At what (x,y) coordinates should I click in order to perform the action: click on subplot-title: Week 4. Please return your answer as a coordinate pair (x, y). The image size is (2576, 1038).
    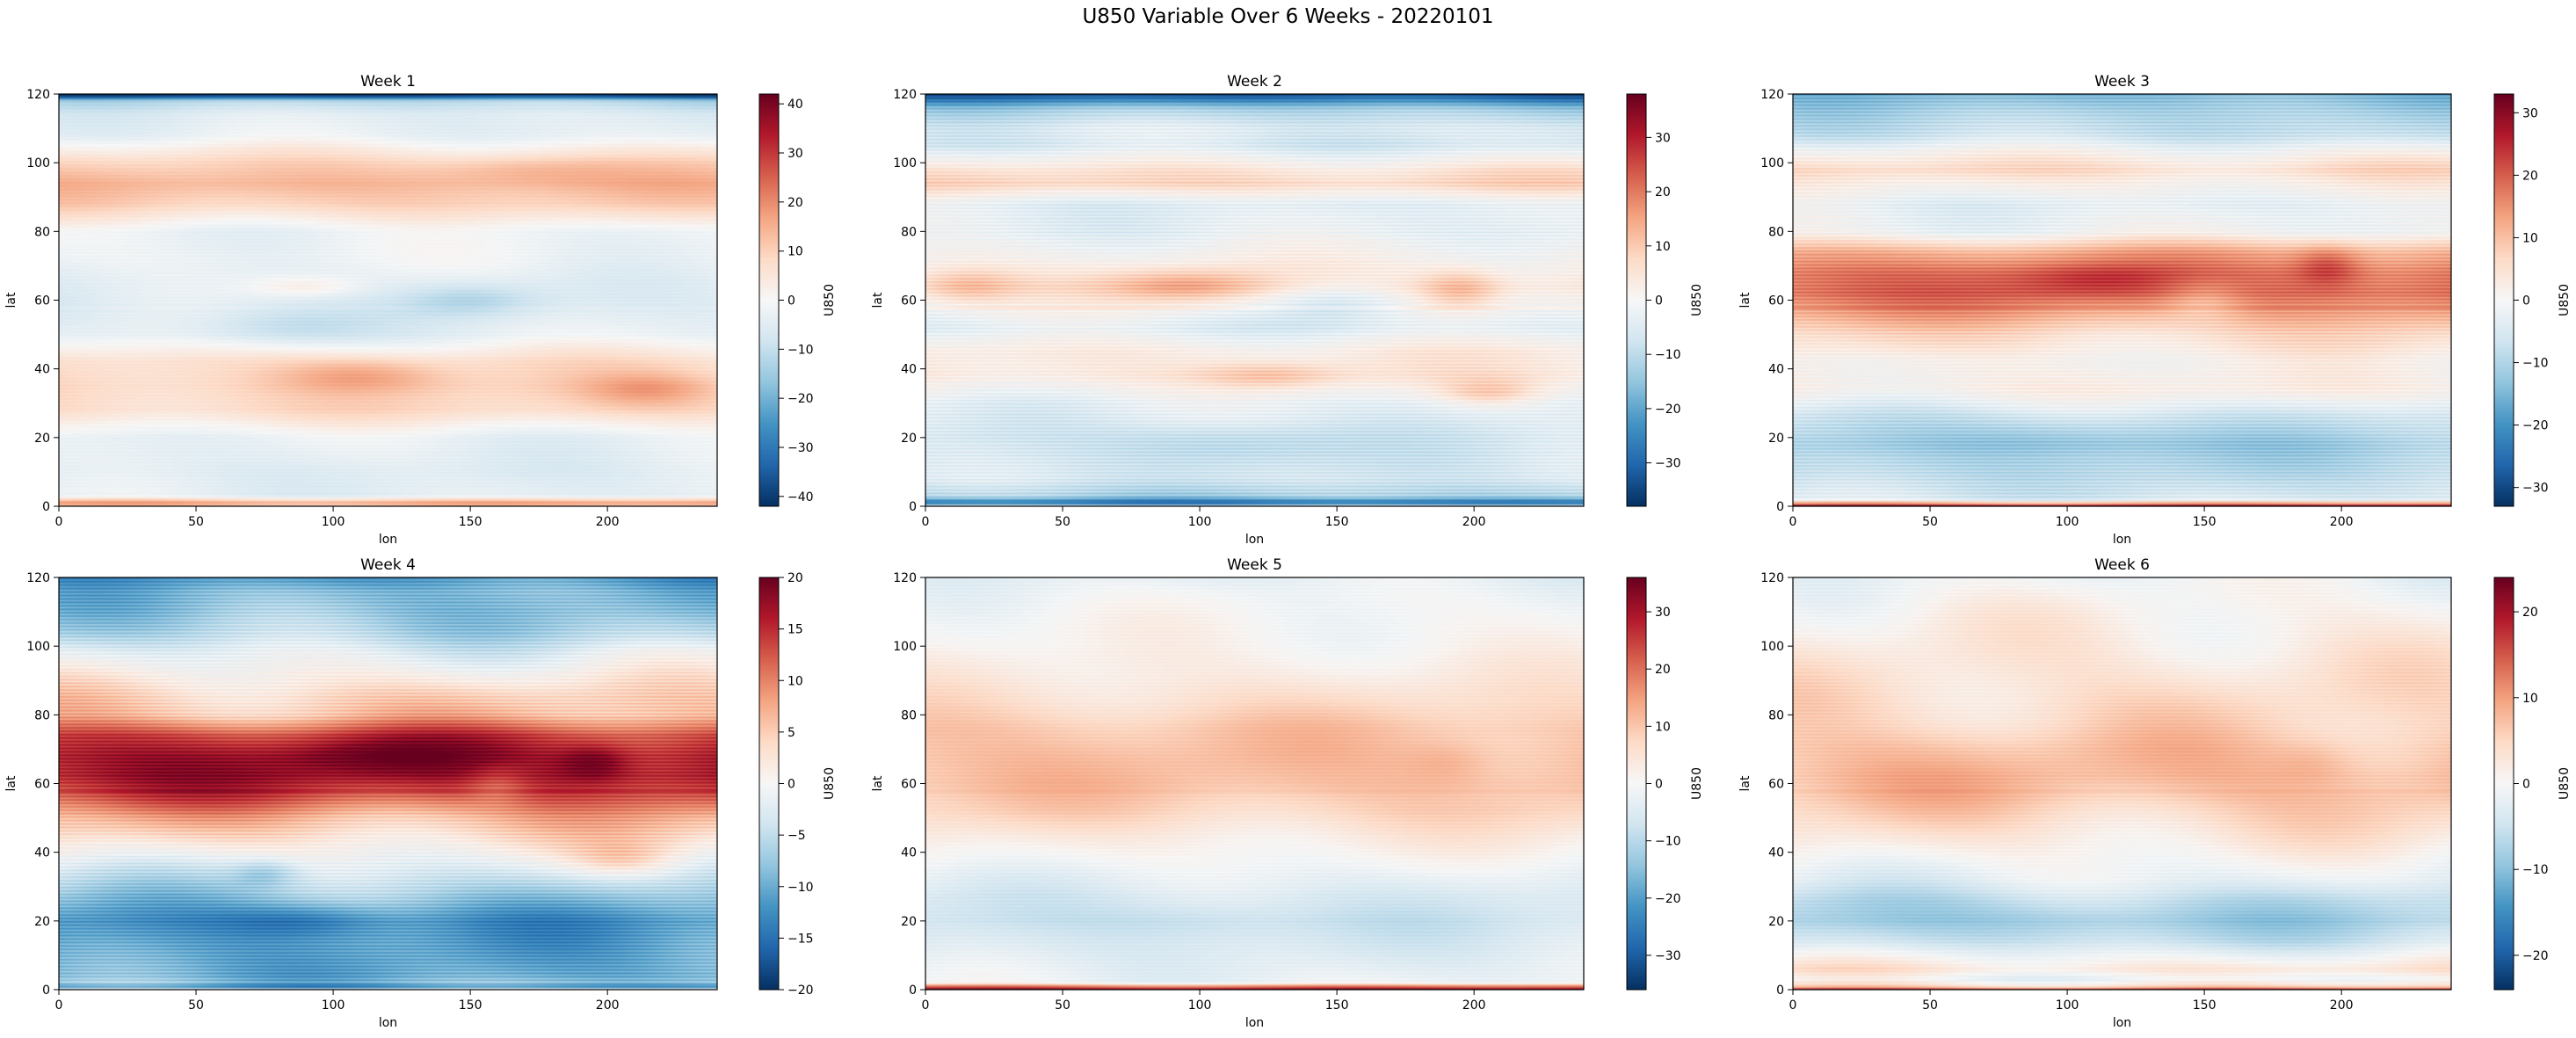
    Looking at the image, I should click on (388, 565).